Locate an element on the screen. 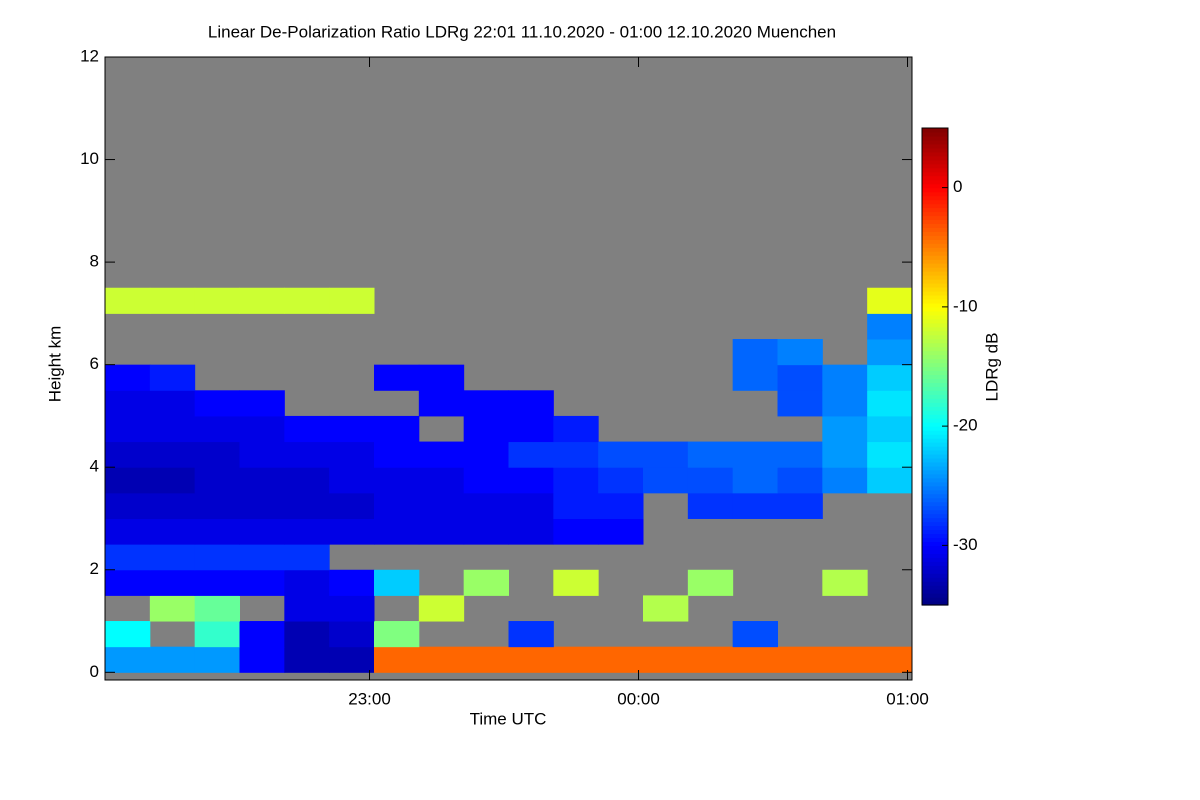 Image resolution: width=1200 pixels, height=800 pixels. x-axis-label: Time UTC is located at coordinates (508, 718).